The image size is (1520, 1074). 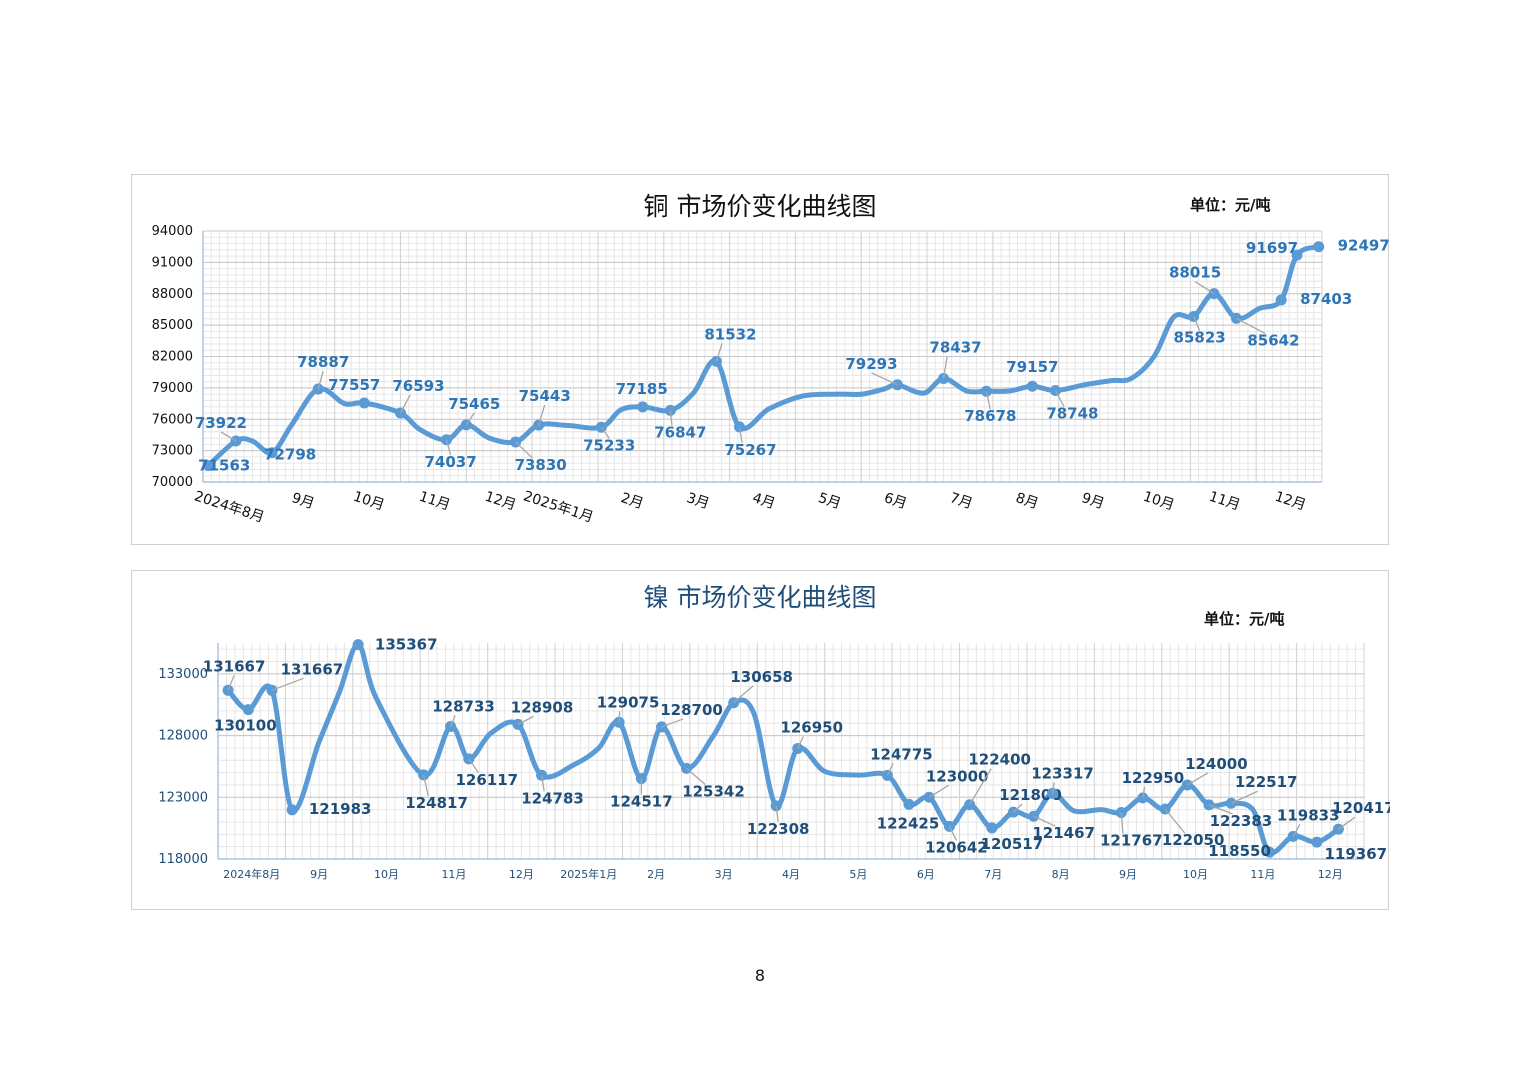 I want to click on data-label: 76847, so click(x=680, y=432).